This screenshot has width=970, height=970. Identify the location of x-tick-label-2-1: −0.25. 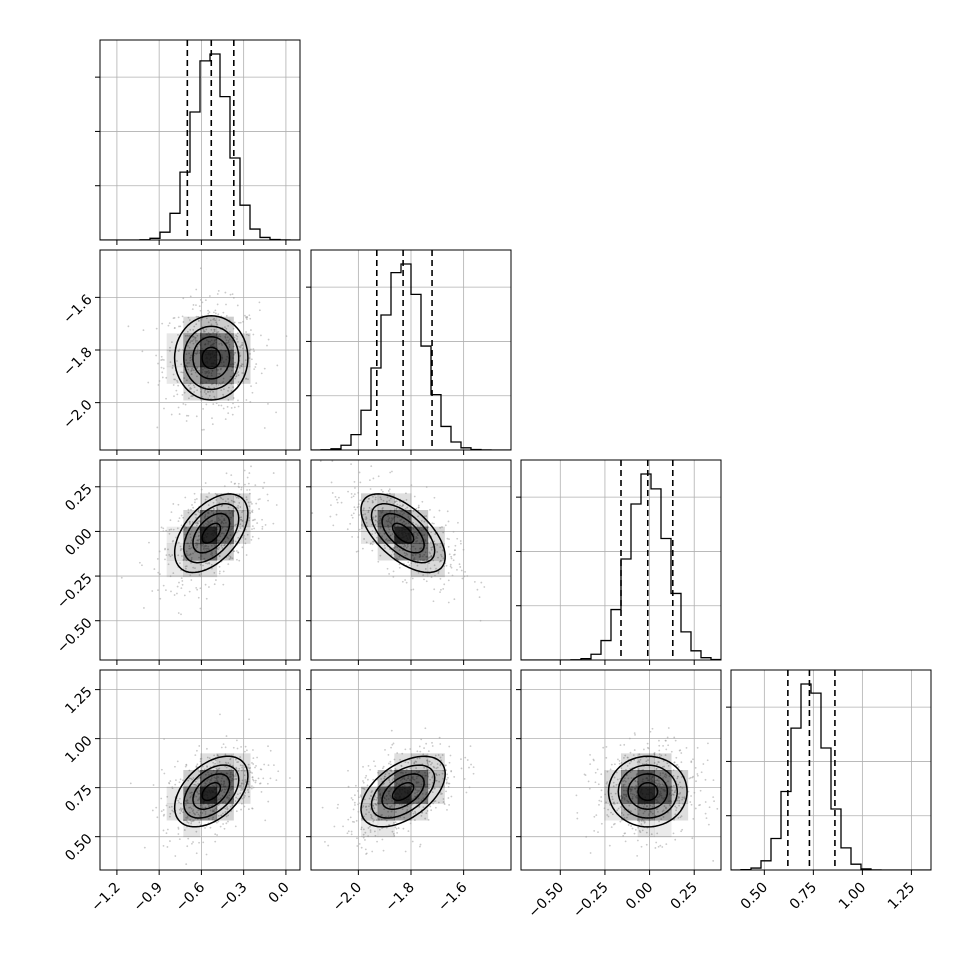
(591, 901).